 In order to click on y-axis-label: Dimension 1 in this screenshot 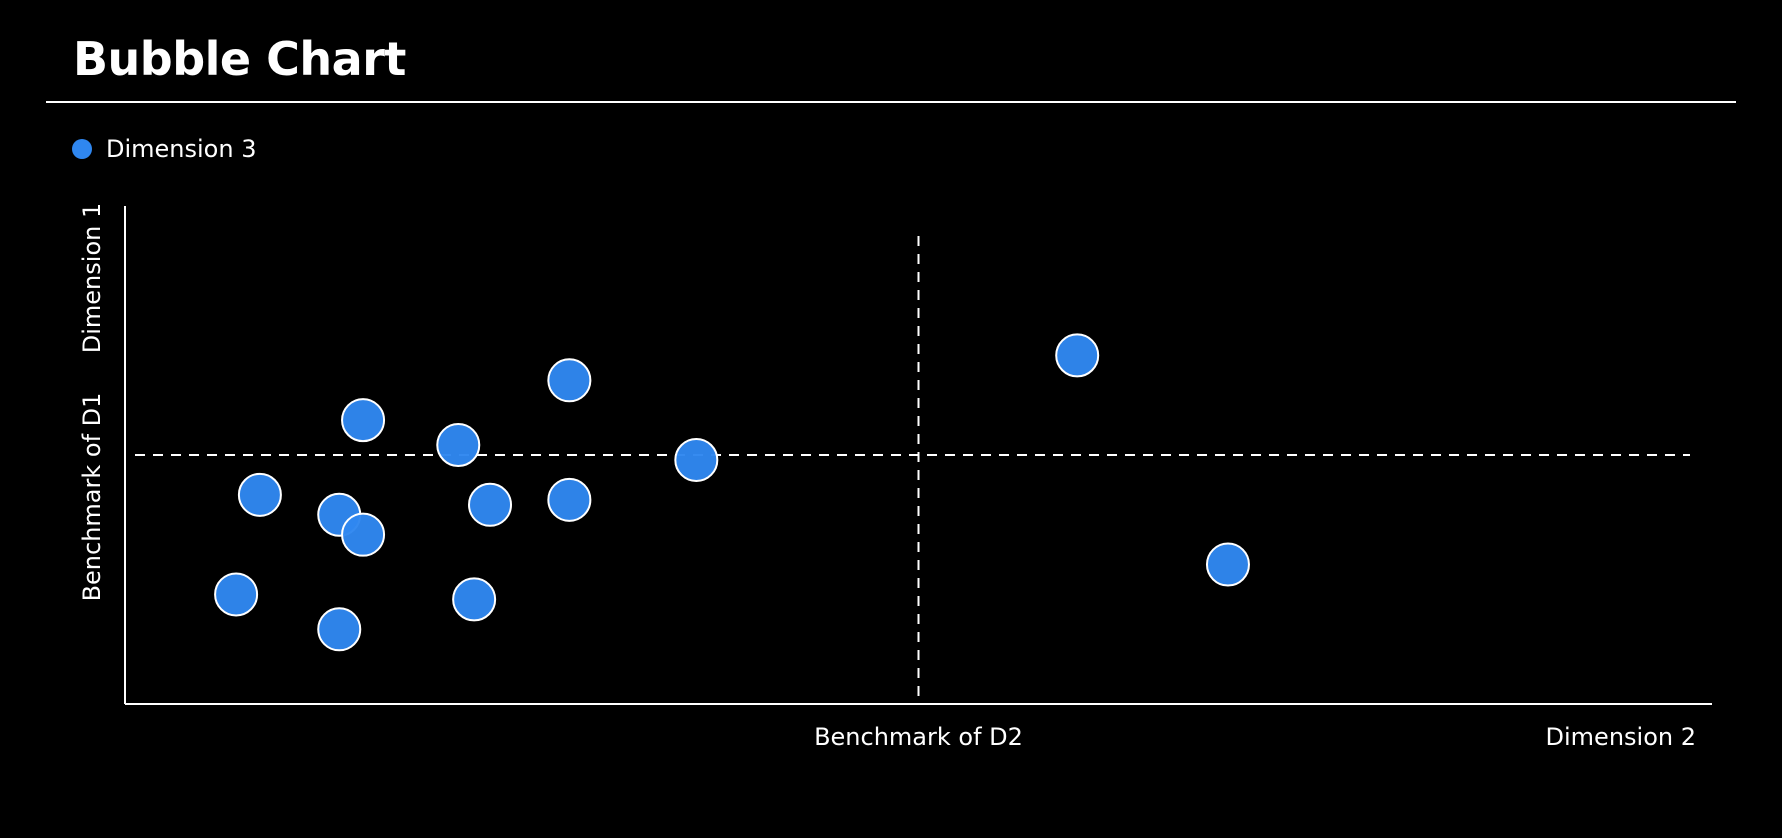, I will do `click(92, 278)`.